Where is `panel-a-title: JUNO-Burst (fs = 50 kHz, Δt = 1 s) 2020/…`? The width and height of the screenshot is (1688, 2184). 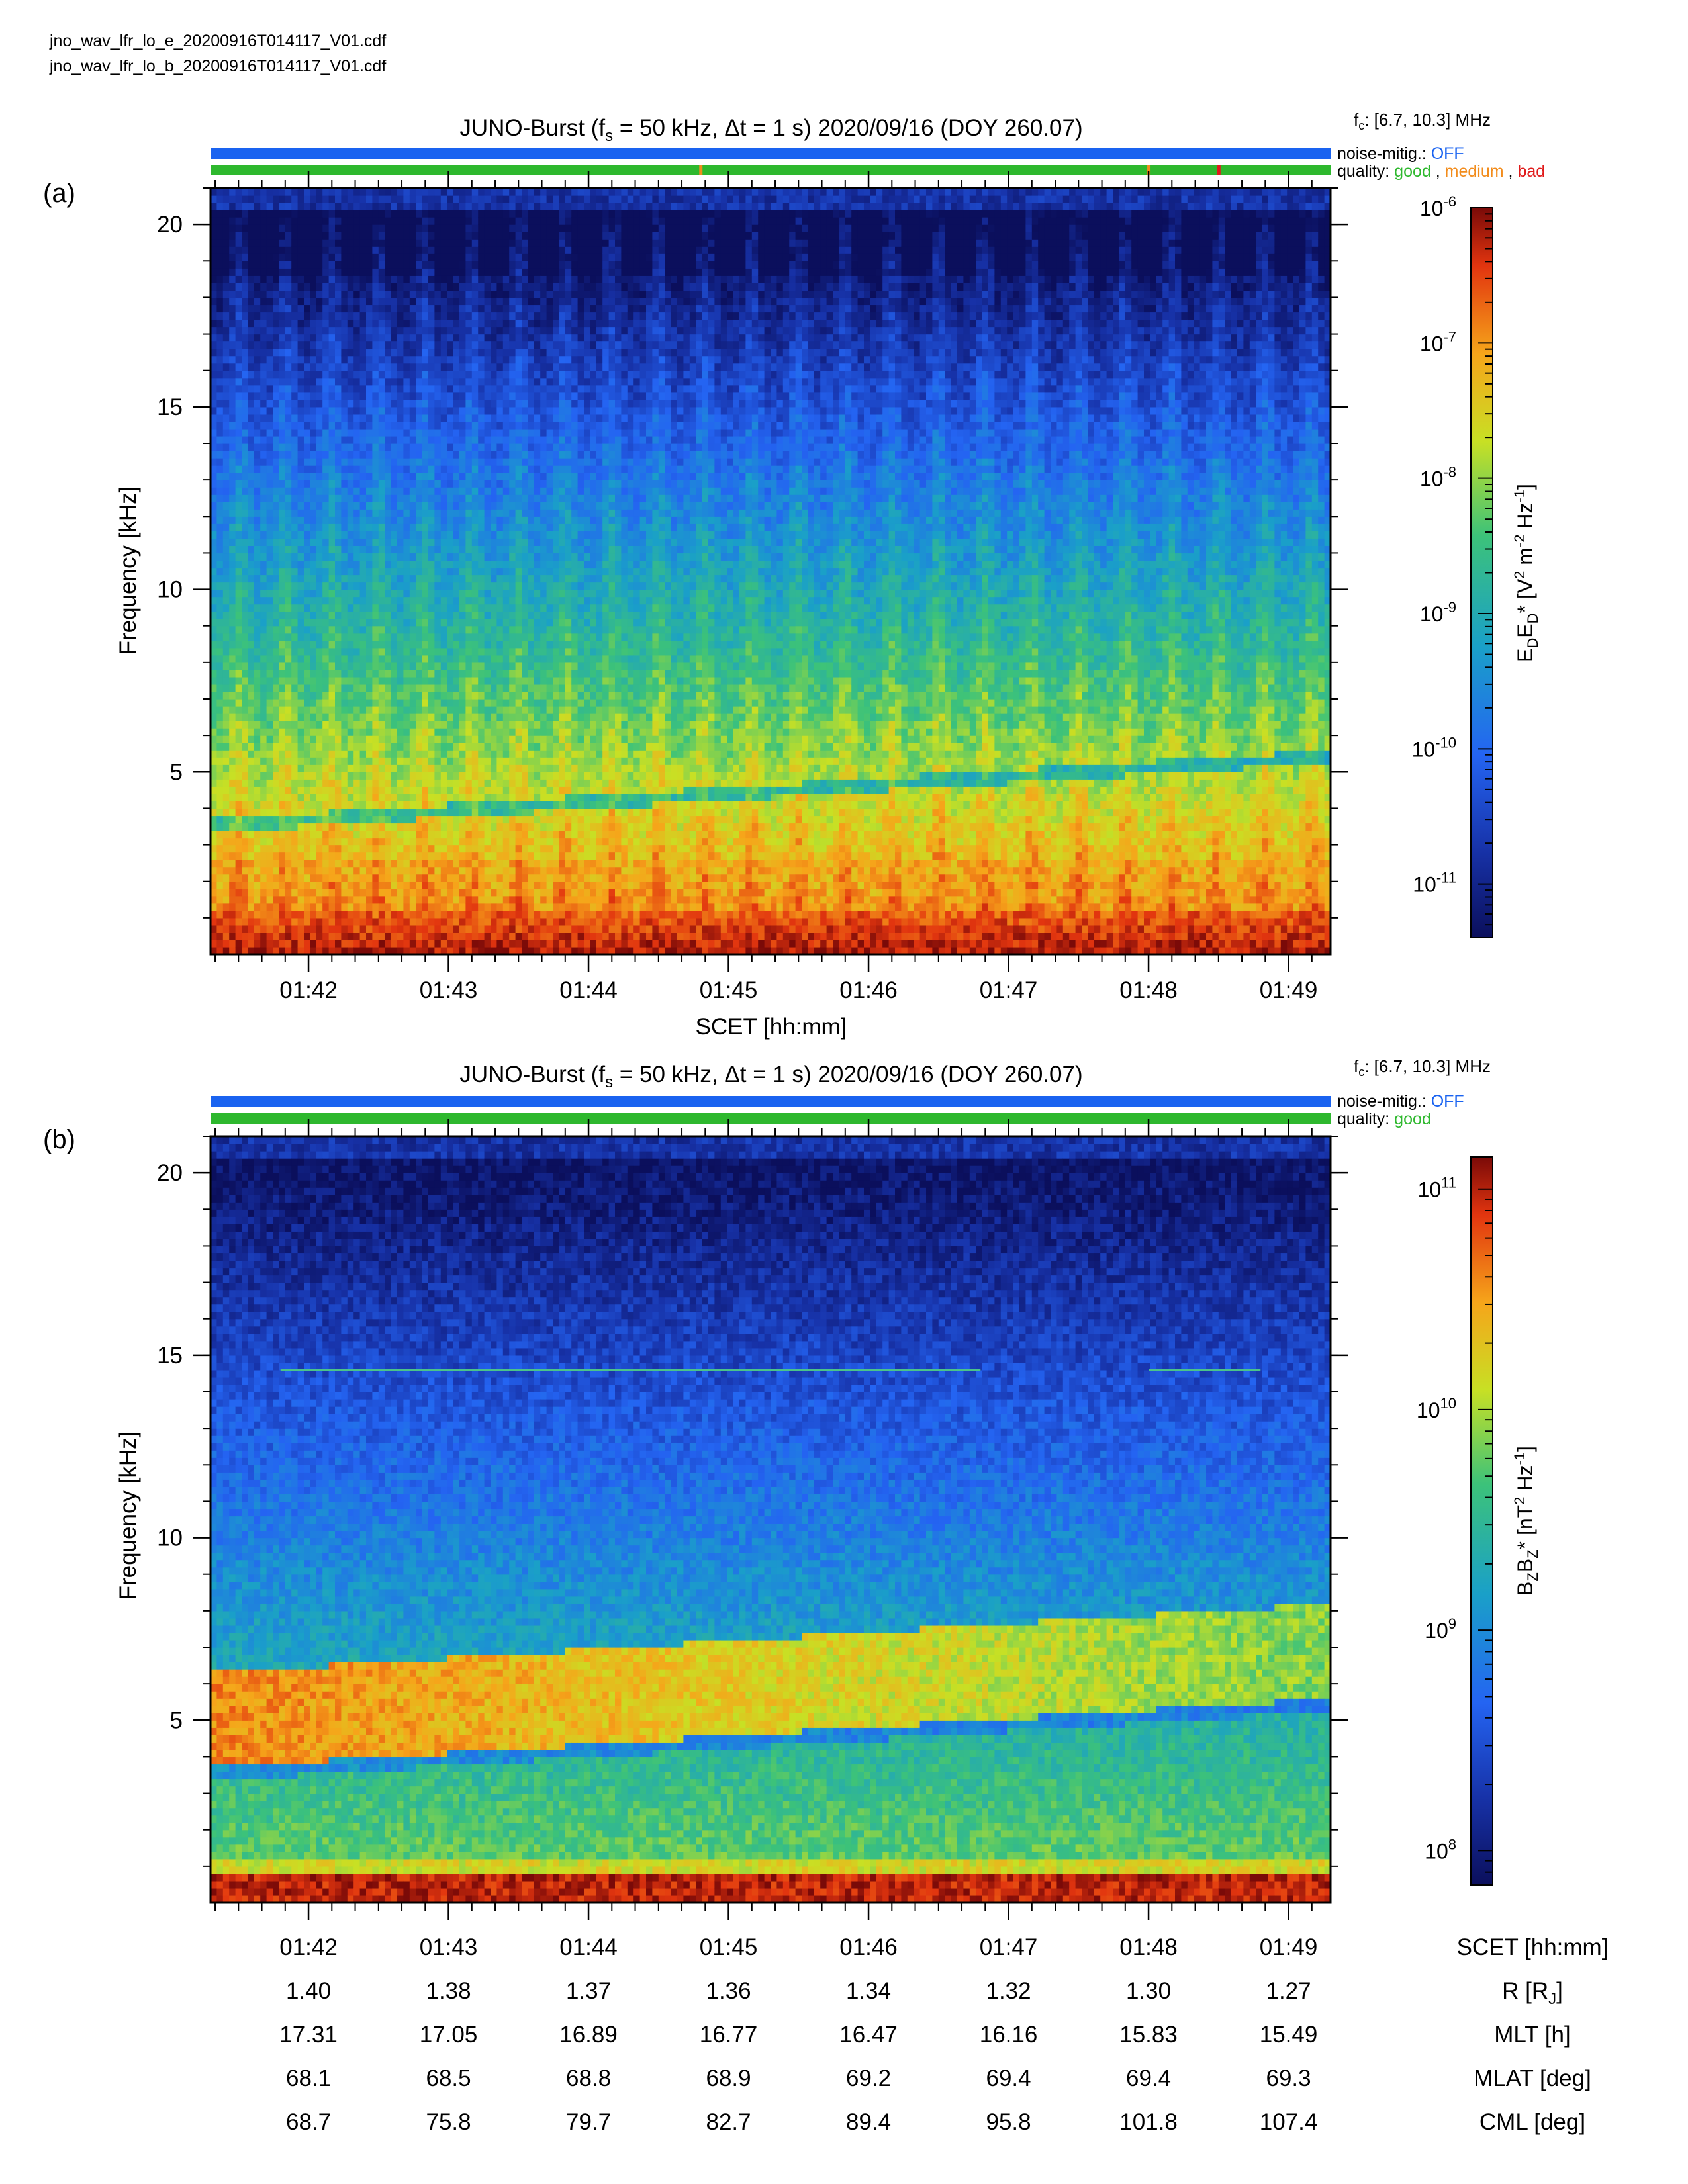
panel-a-title: JUNO-Burst (fs = 50 kHz, Δt = 1 s) 2020/… is located at coordinates (770, 130).